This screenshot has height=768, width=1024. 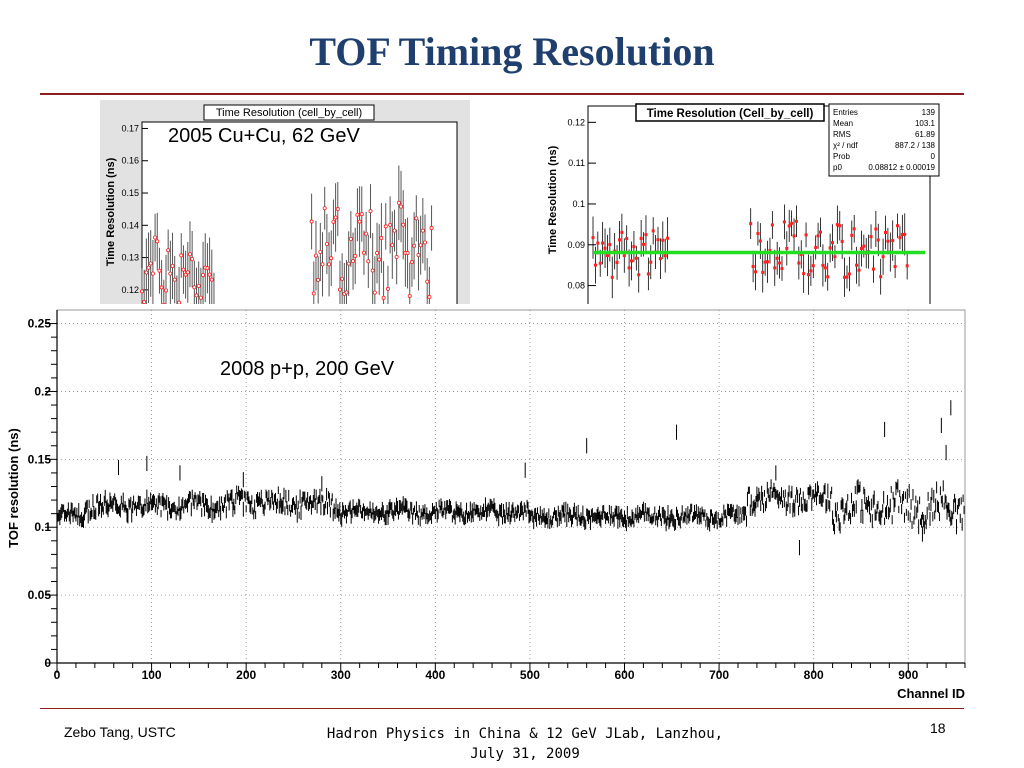 What do you see at coordinates (40, 595) in the screenshot?
I see `y-tick-label: 0.05` at bounding box center [40, 595].